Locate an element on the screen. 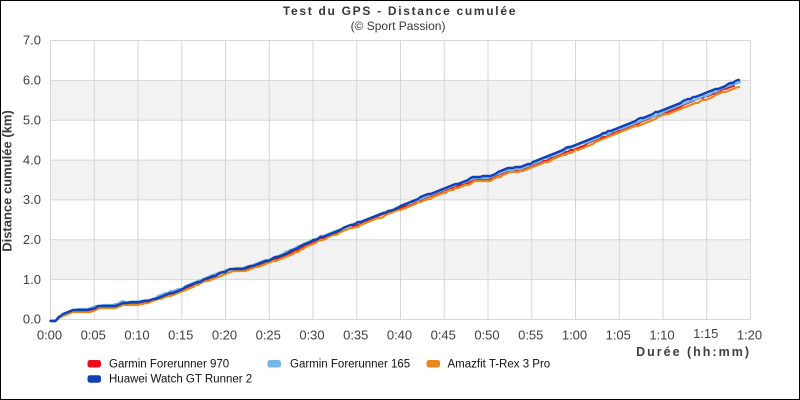  svg-text: (© Sport Passion) is located at coordinates (398, 26).